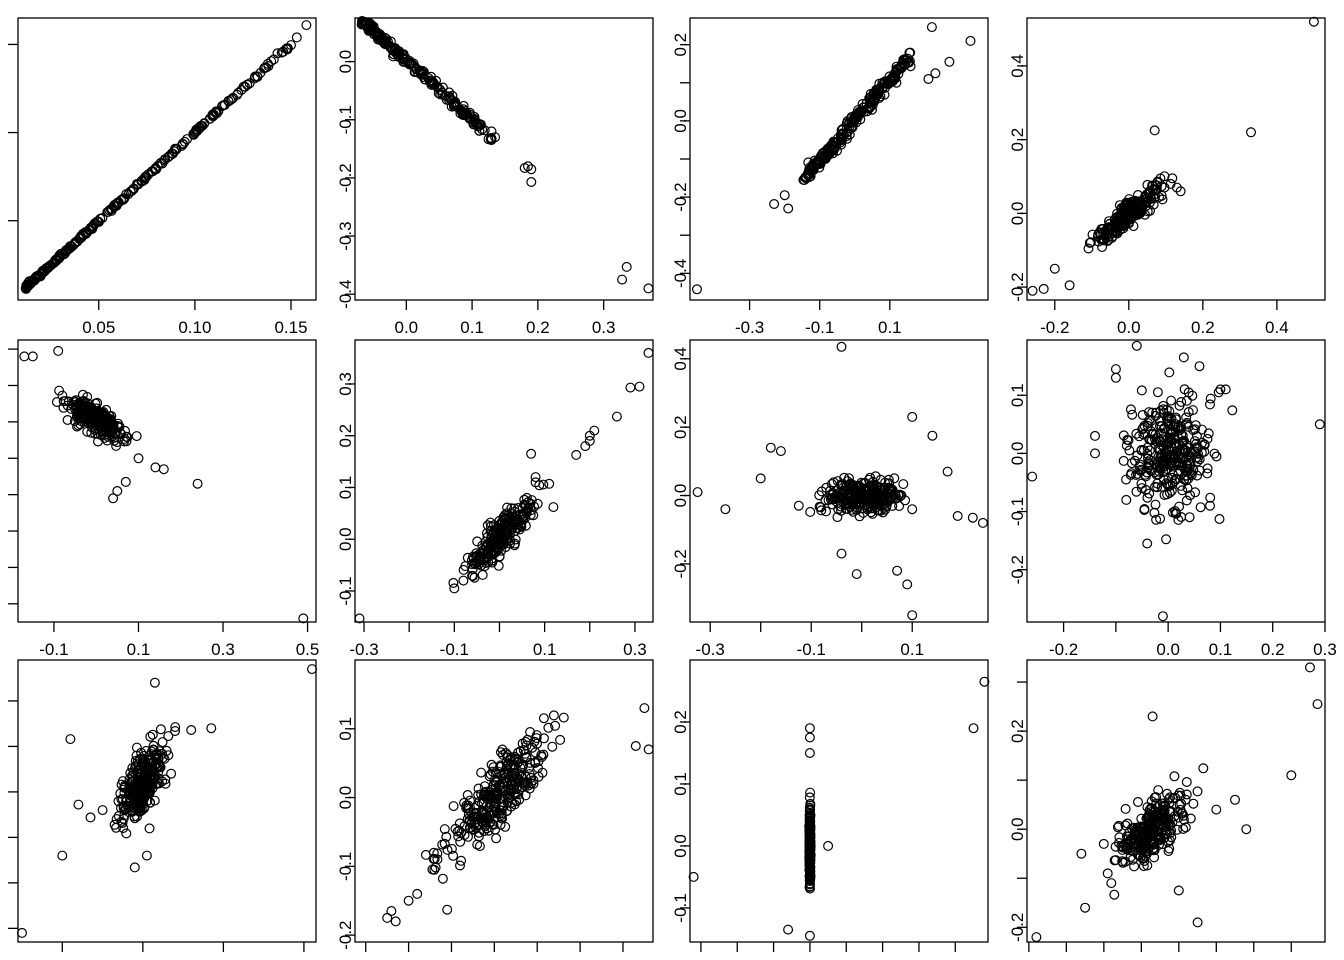 This screenshot has height=960, width=1344. Describe the element at coordinates (495, 805) in the screenshot. I see `panel-10: -0.3-0.10.10.3 -0.2 -0.1 0.0 0.1` at that location.